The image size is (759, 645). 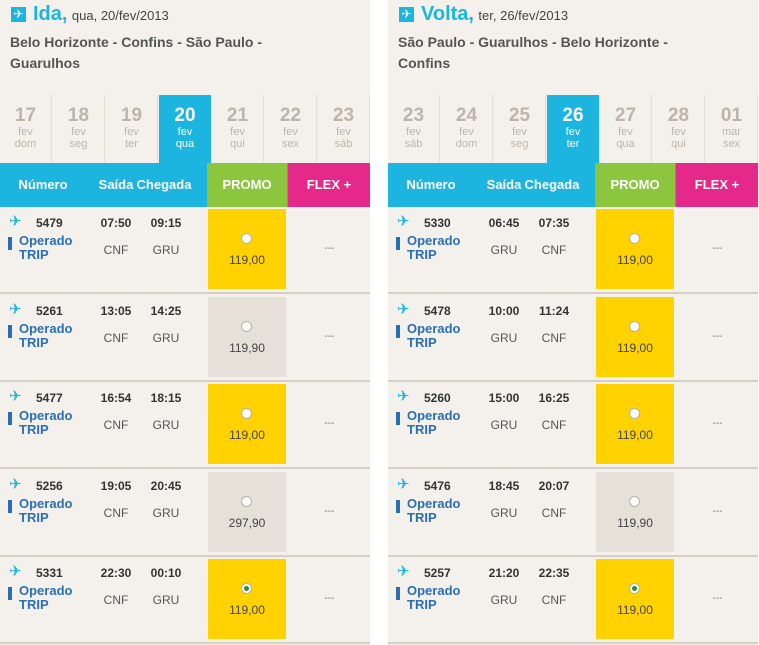 What do you see at coordinates (25, 144) in the screenshot?
I see `date-weekday: dom` at bounding box center [25, 144].